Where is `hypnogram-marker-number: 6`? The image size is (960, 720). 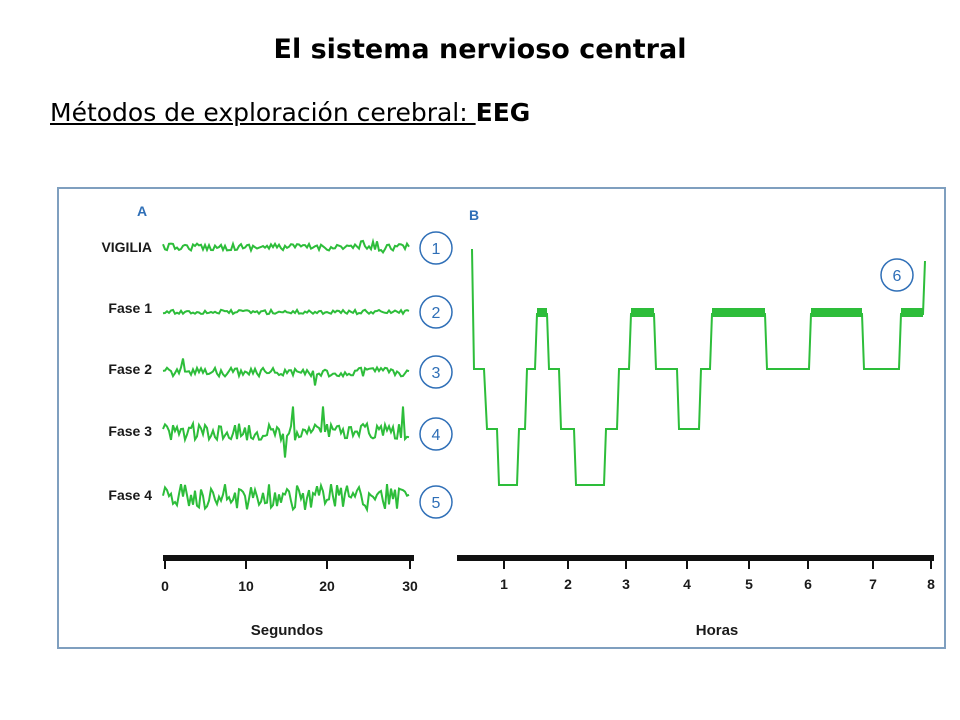 hypnogram-marker-number: 6 is located at coordinates (897, 276).